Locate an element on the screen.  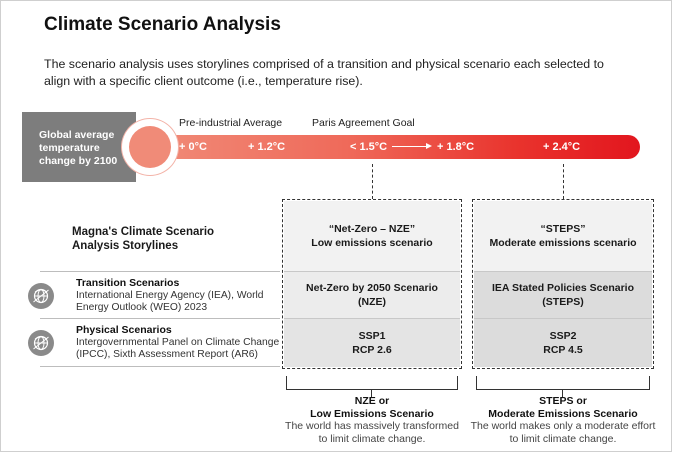
thermometer-label-line2: temperature is located at coordinates (69, 148).